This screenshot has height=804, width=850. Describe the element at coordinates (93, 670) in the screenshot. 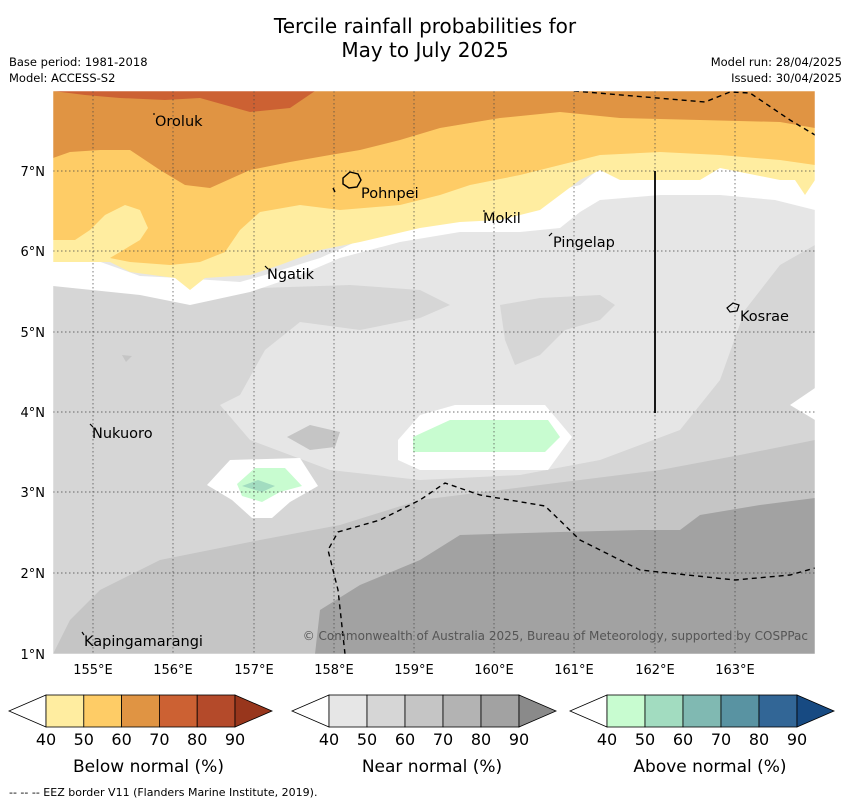

I see `lon-tick-155: 155°E` at that location.